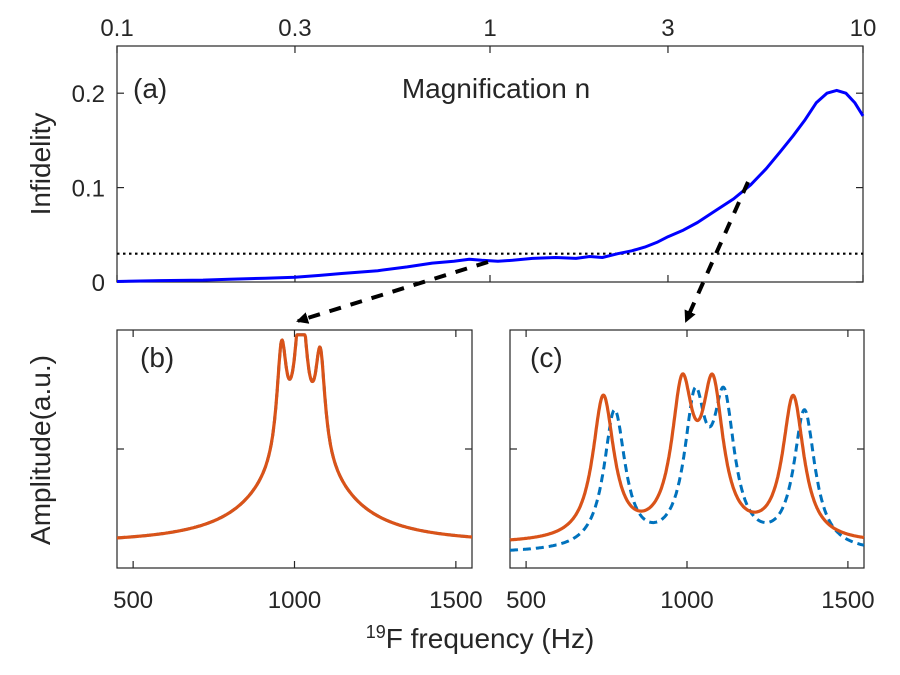 The width and height of the screenshot is (900, 675). I want to click on axis-tick-labels-b: 500 1000 1500, so click(297, 600).